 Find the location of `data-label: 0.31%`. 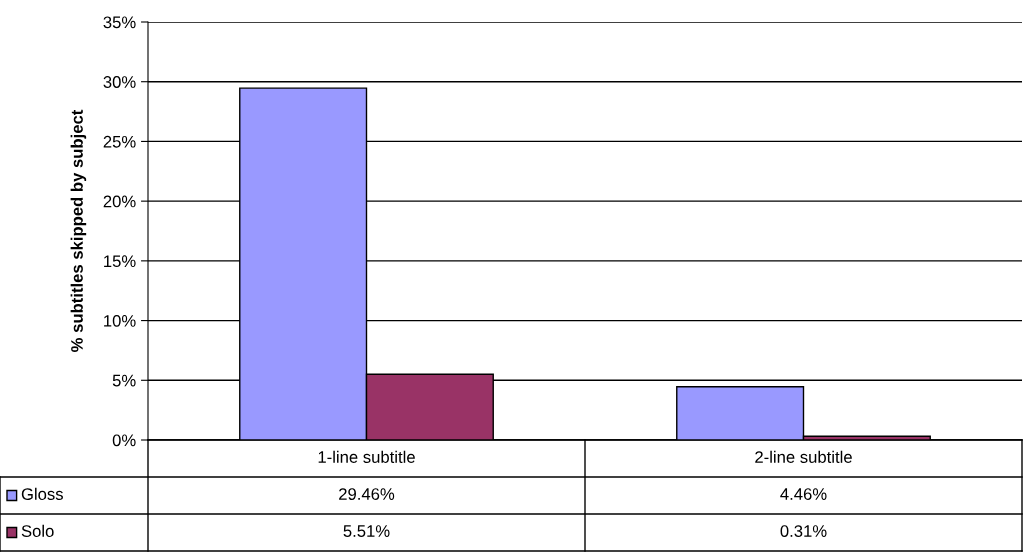

data-label: 0.31% is located at coordinates (803, 531).